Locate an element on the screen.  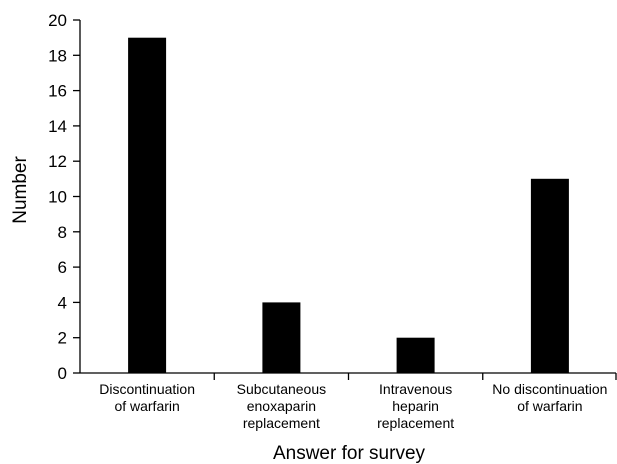
y-tick-label: 12 is located at coordinates (57, 161).